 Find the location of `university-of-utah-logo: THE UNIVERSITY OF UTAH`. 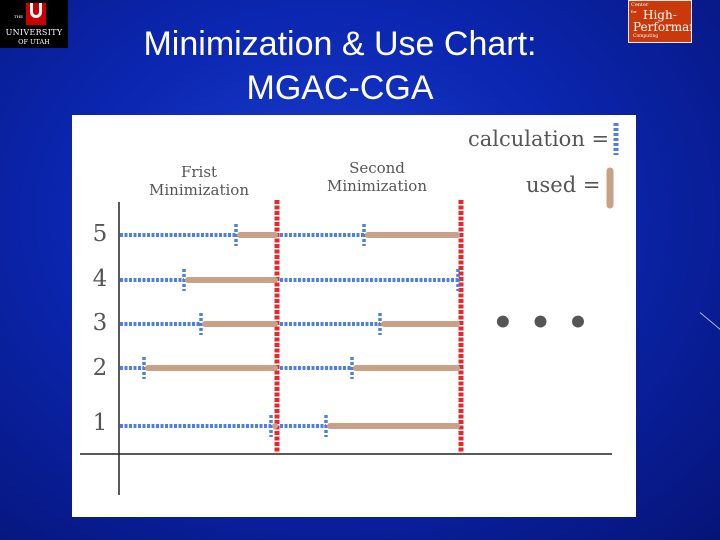

university-of-utah-logo: THE UNIVERSITY OF UTAH is located at coordinates (34, 24).